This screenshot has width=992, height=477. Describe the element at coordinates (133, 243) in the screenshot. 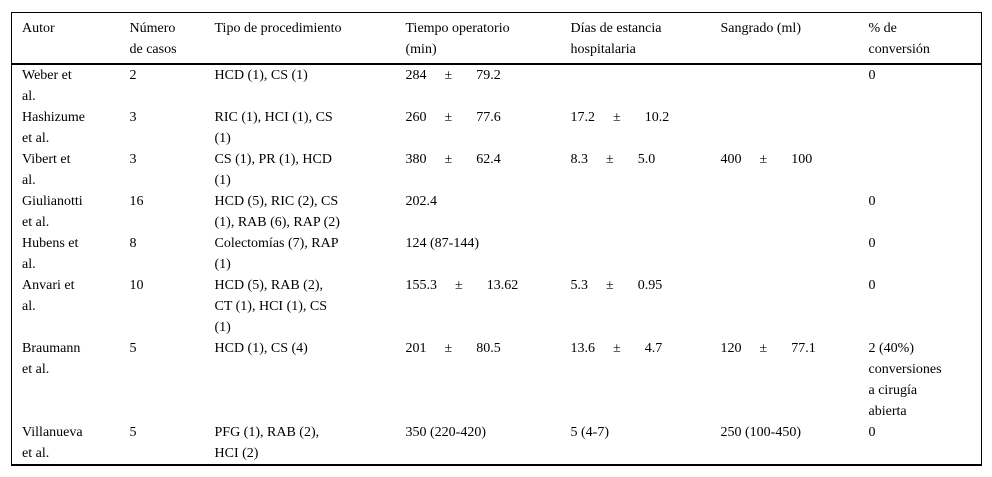

I see `casos-text: 8` at that location.